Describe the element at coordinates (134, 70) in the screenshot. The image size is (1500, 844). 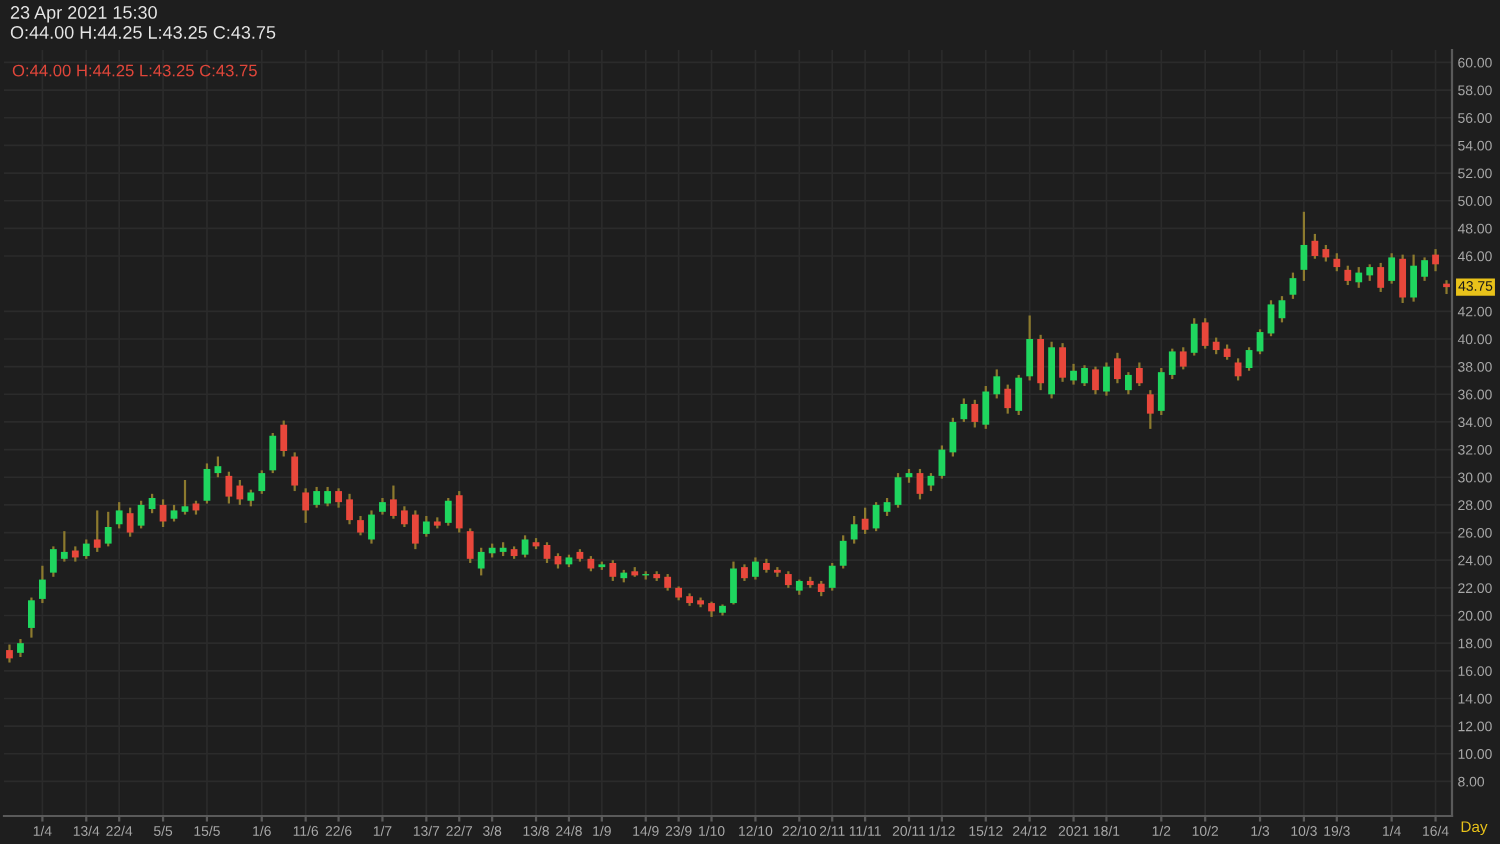
I see `annotation: O:44.00 H:44.25 L:43.25 C:43.75` at that location.